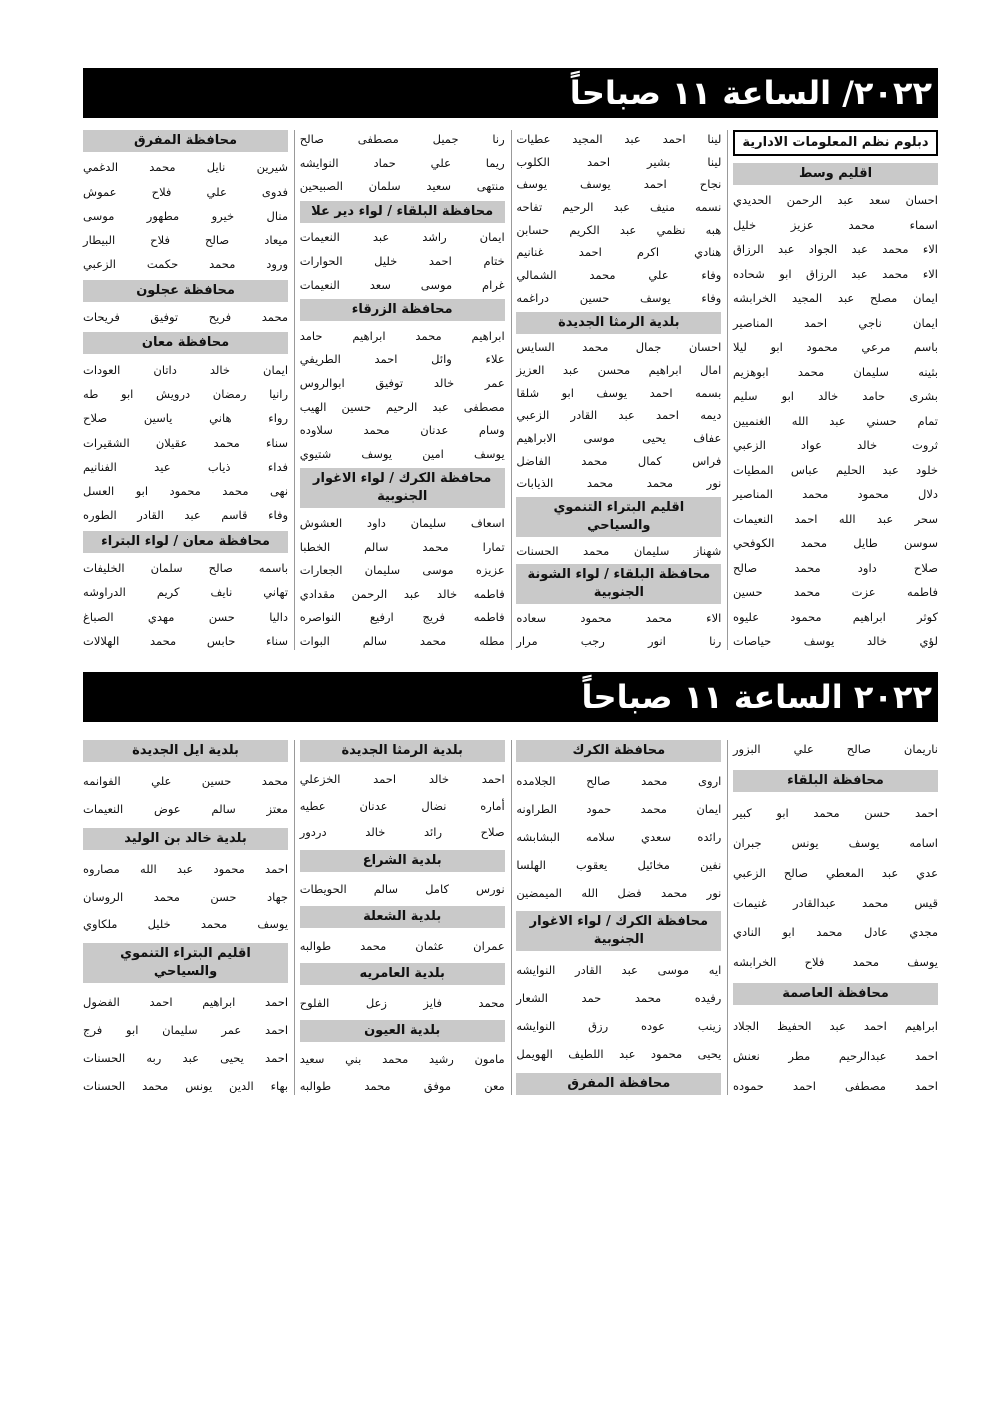  I want to click on name-row: صلاح رائد خالد دردور, so click(402, 832).